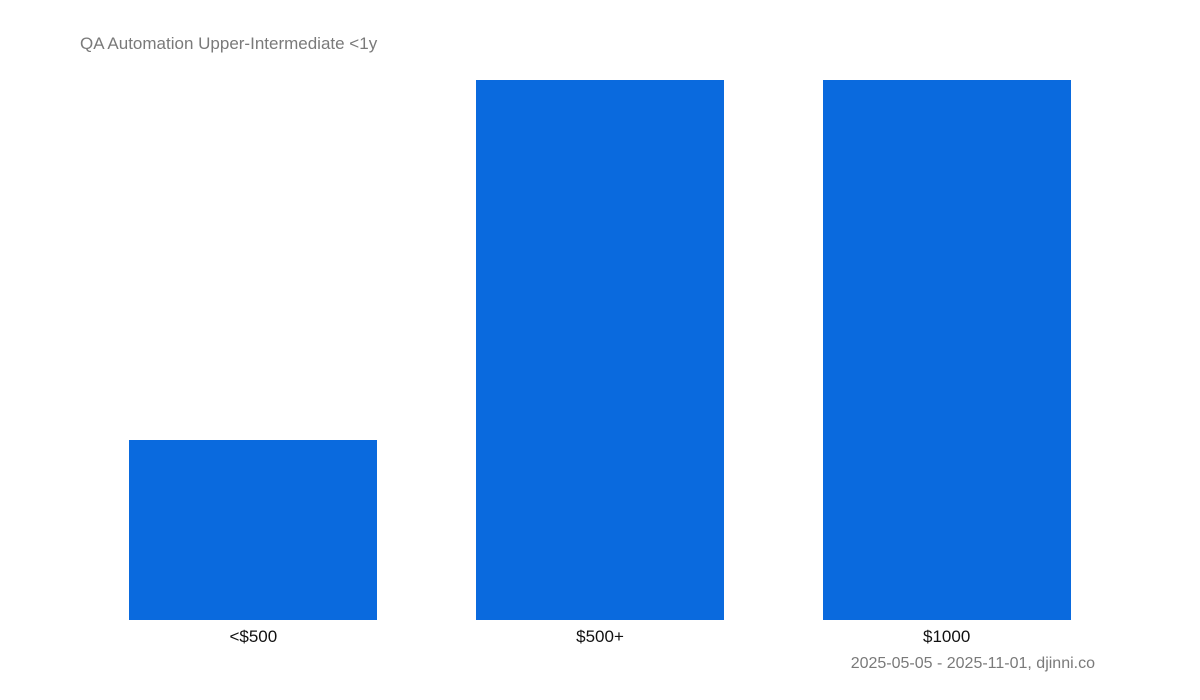  I want to click on x-tick-label: $500+, so click(600, 636).